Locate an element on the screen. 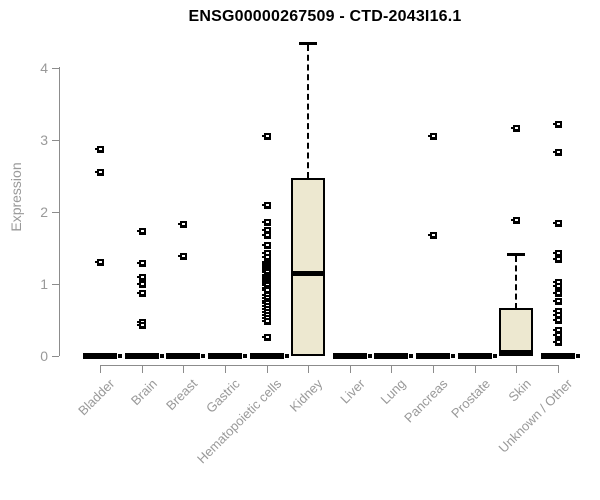  whisker-cap-lung is located at coordinates (411, 356).